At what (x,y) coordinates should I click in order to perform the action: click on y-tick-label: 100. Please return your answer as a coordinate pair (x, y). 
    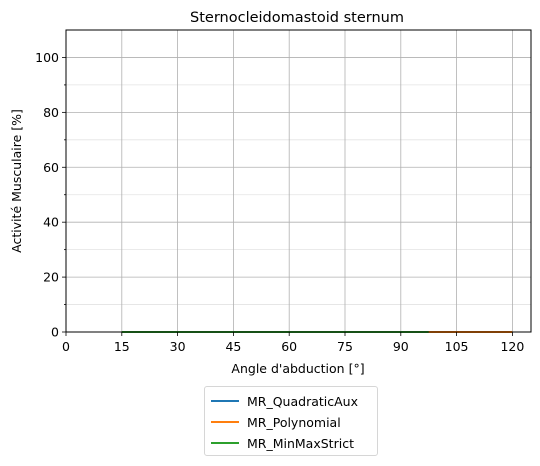
    Looking at the image, I should click on (47, 57).